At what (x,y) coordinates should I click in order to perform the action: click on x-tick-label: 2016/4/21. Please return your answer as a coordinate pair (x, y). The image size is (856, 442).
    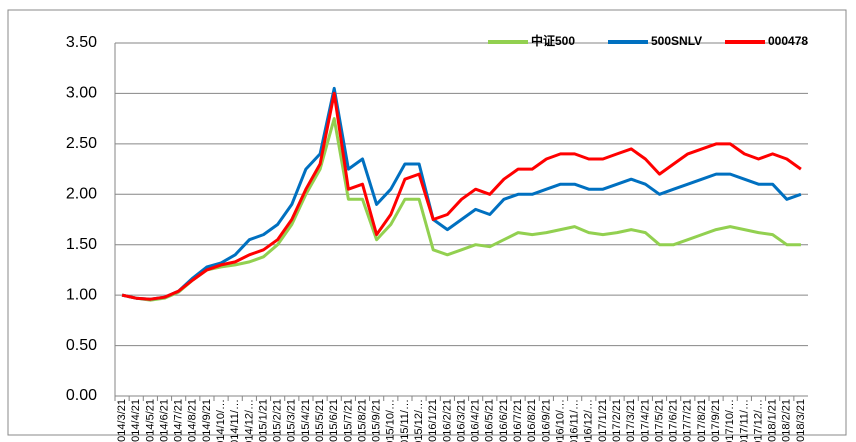
    Looking at the image, I should click on (476, 420).